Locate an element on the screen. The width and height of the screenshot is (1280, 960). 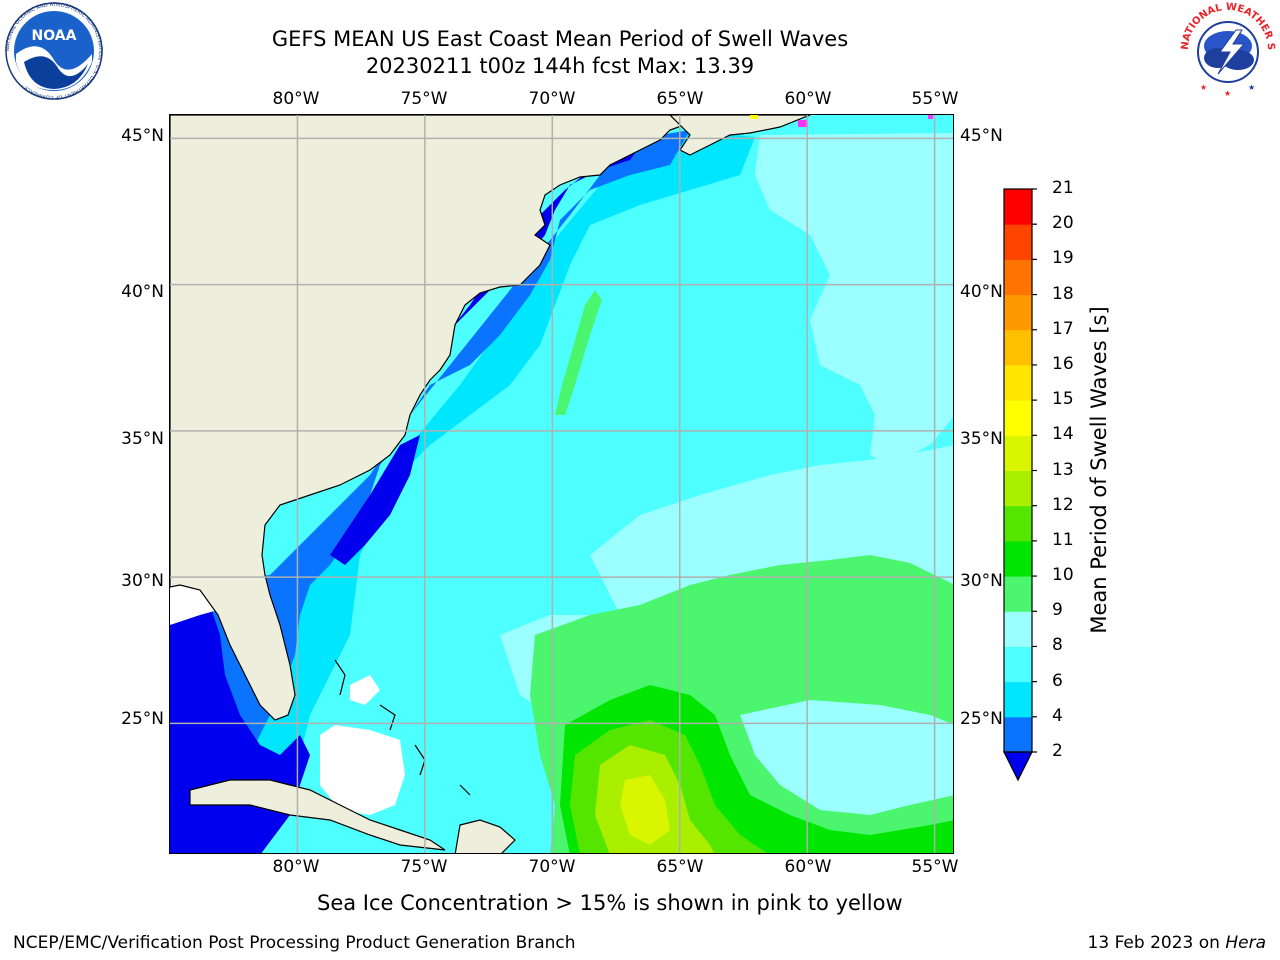
colorbar is located at coordinates (1020, 485).